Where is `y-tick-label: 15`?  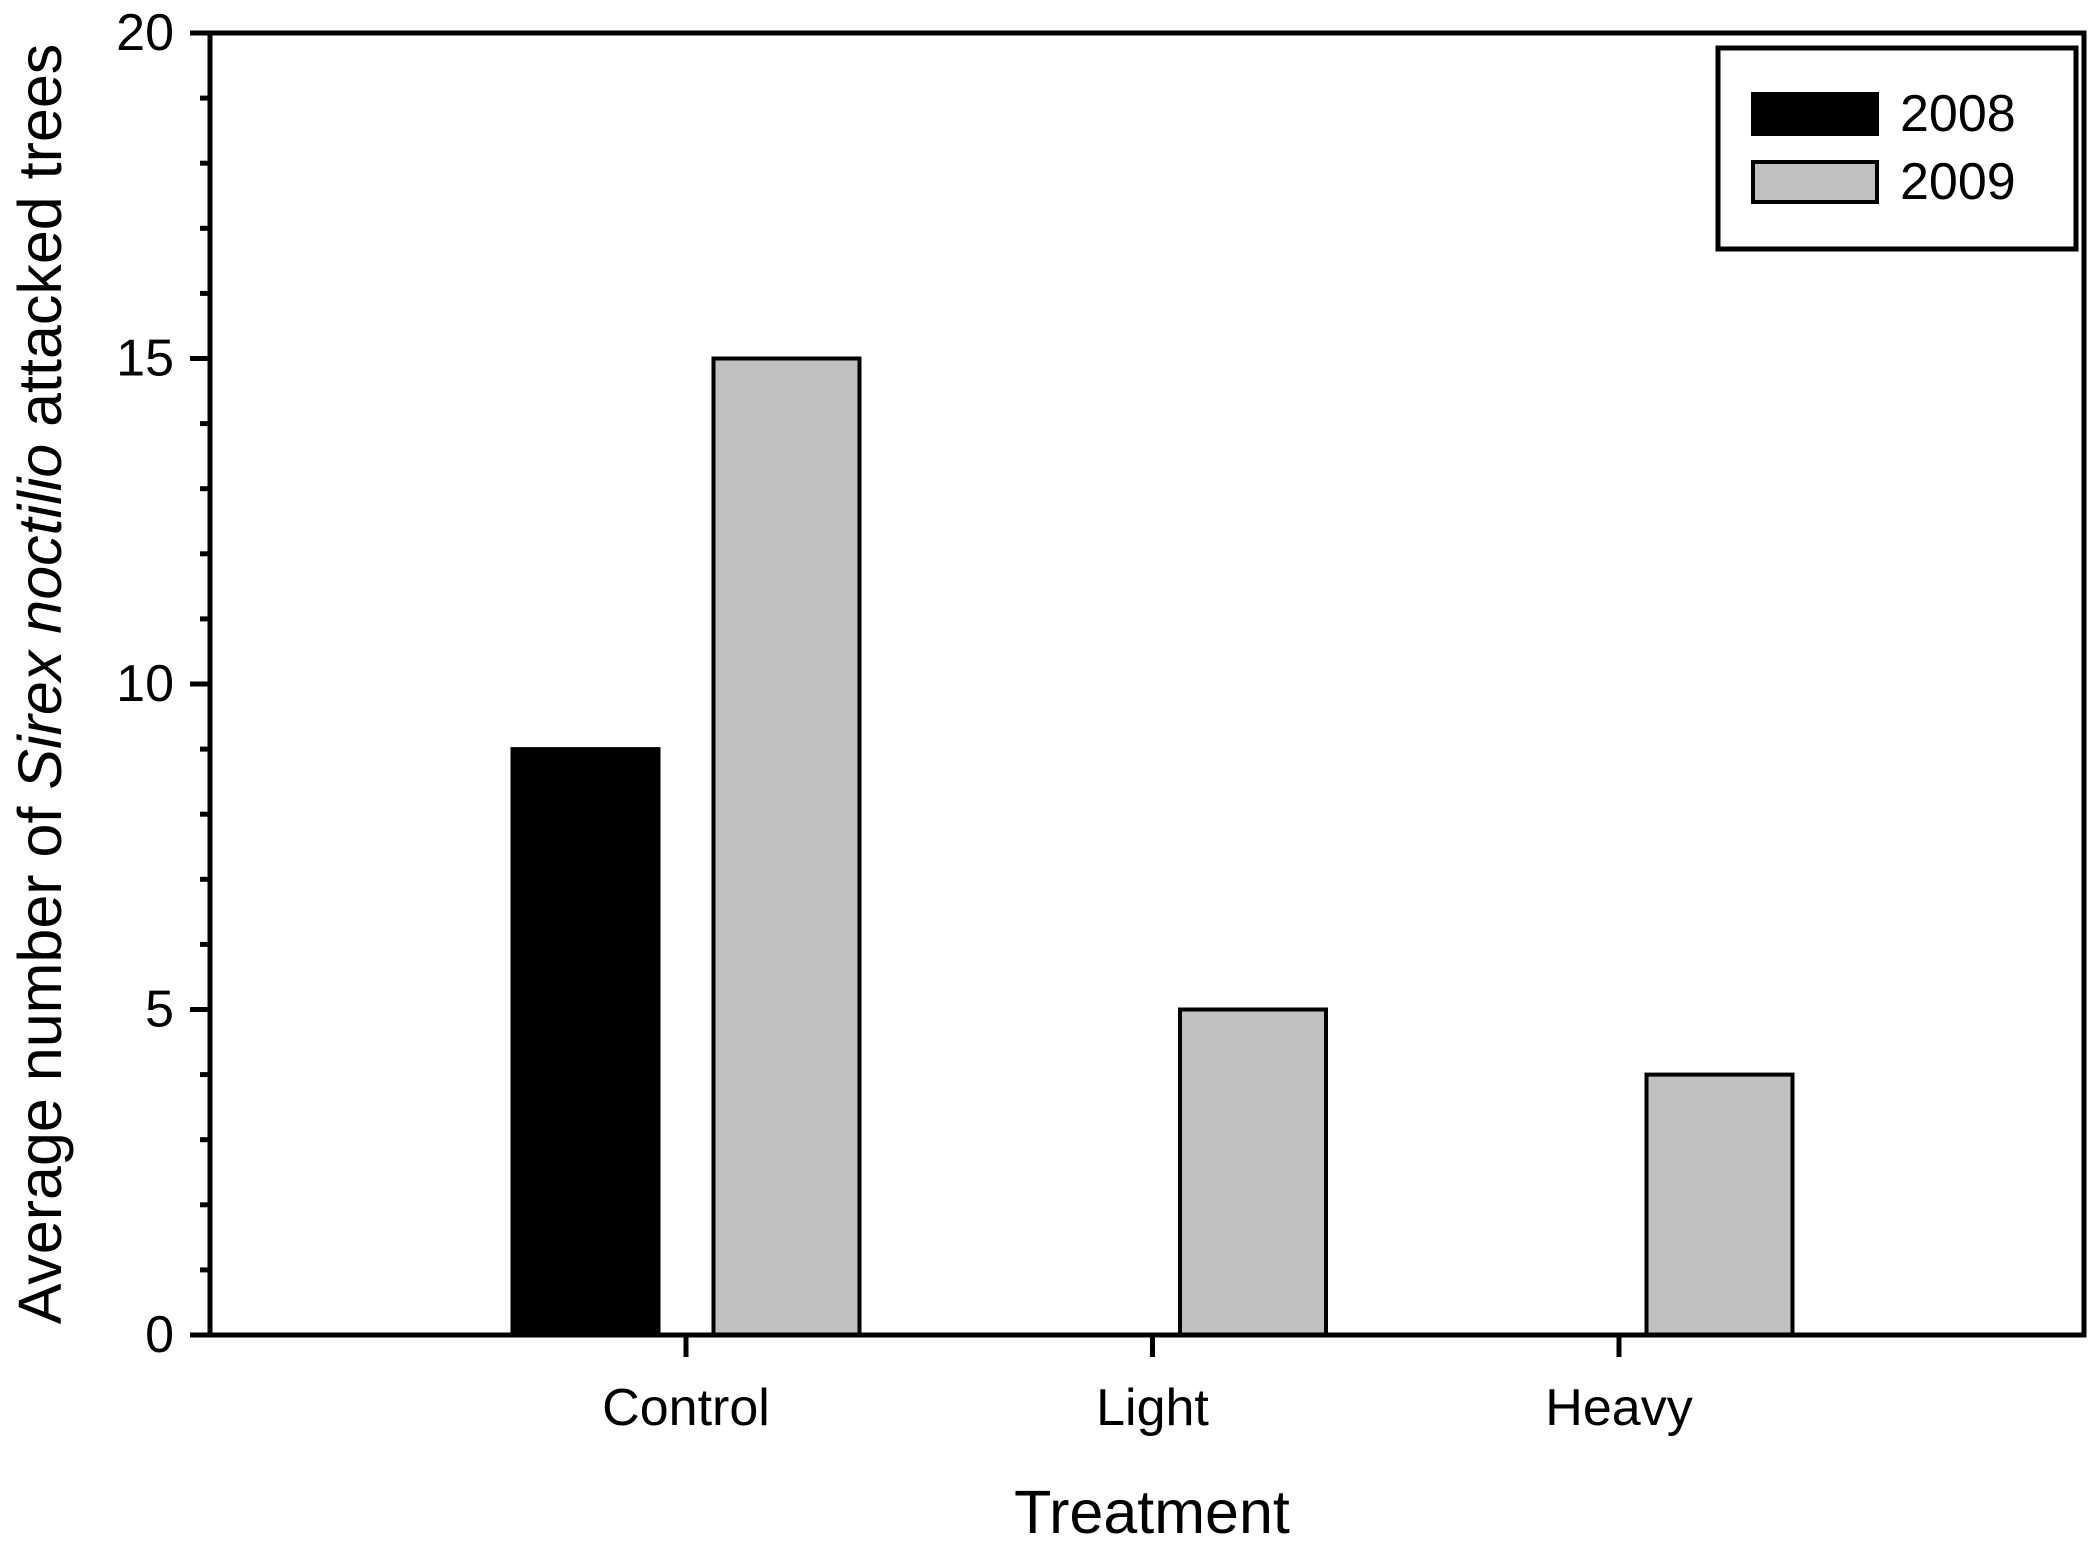 y-tick-label: 15 is located at coordinates (145, 359).